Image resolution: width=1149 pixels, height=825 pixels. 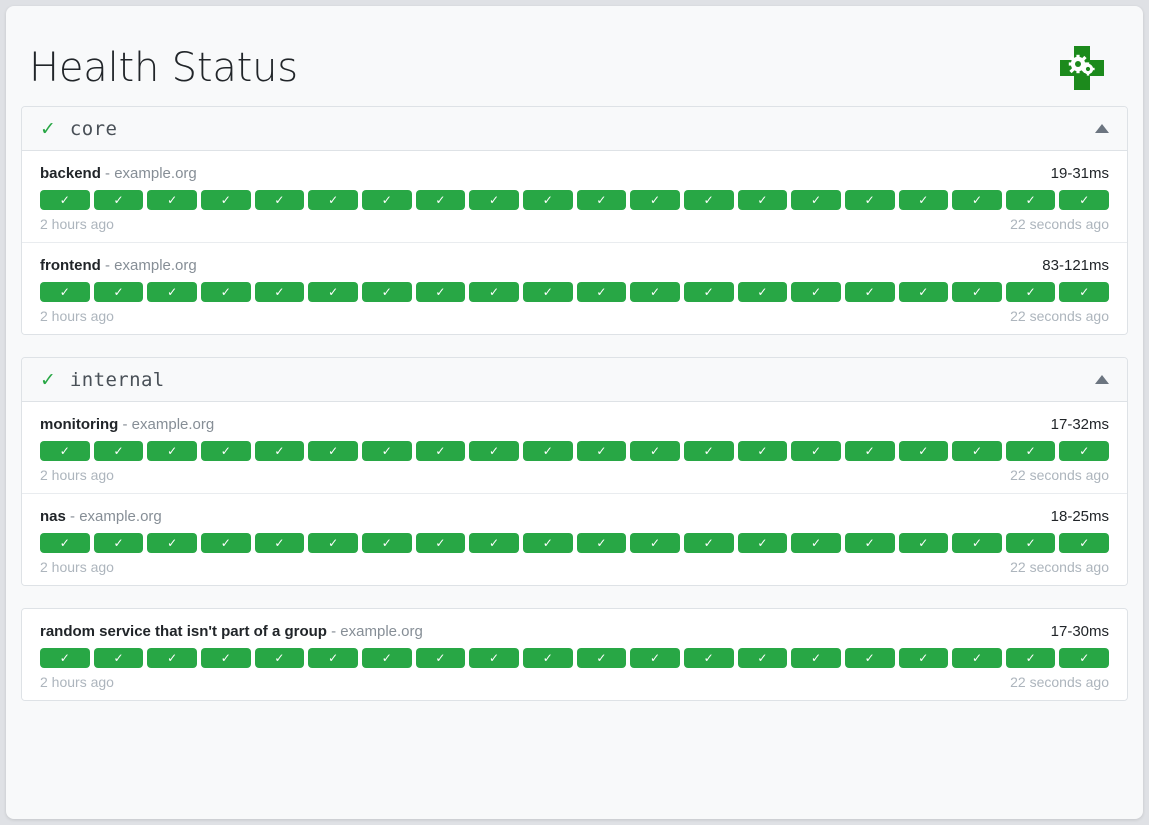 I want to click on group-header: ✓ internal, so click(x=574, y=380).